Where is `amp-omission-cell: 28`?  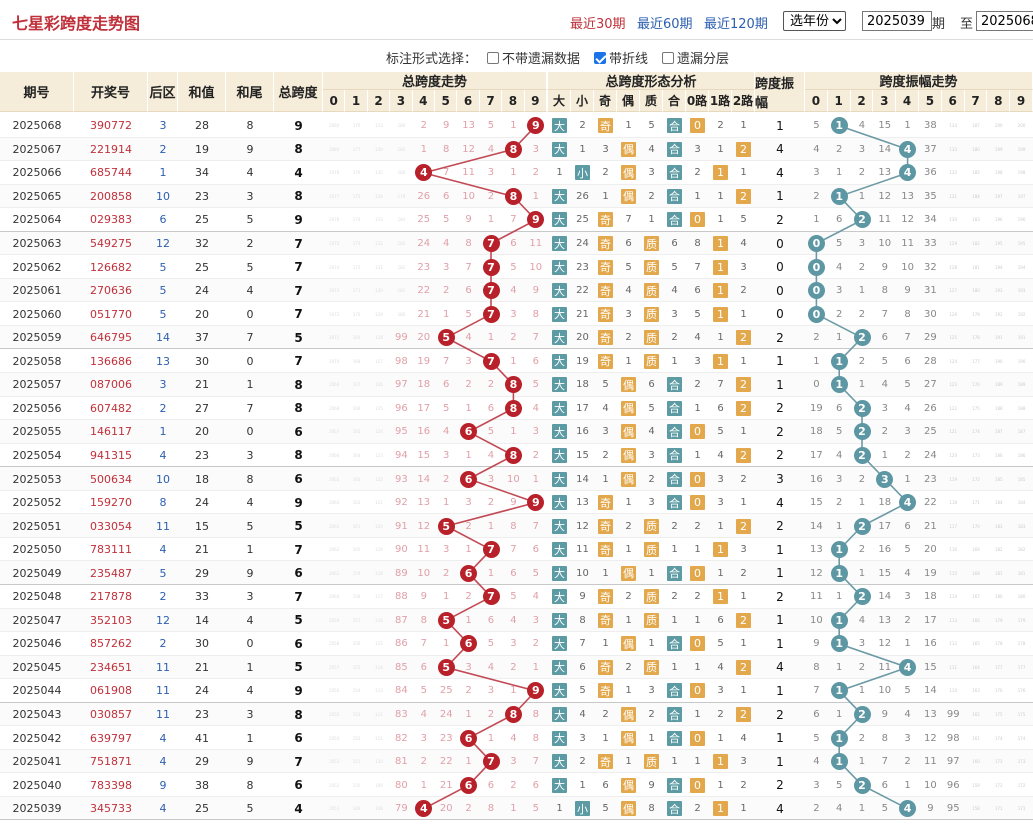
amp-omission-cell: 28 is located at coordinates (930, 361).